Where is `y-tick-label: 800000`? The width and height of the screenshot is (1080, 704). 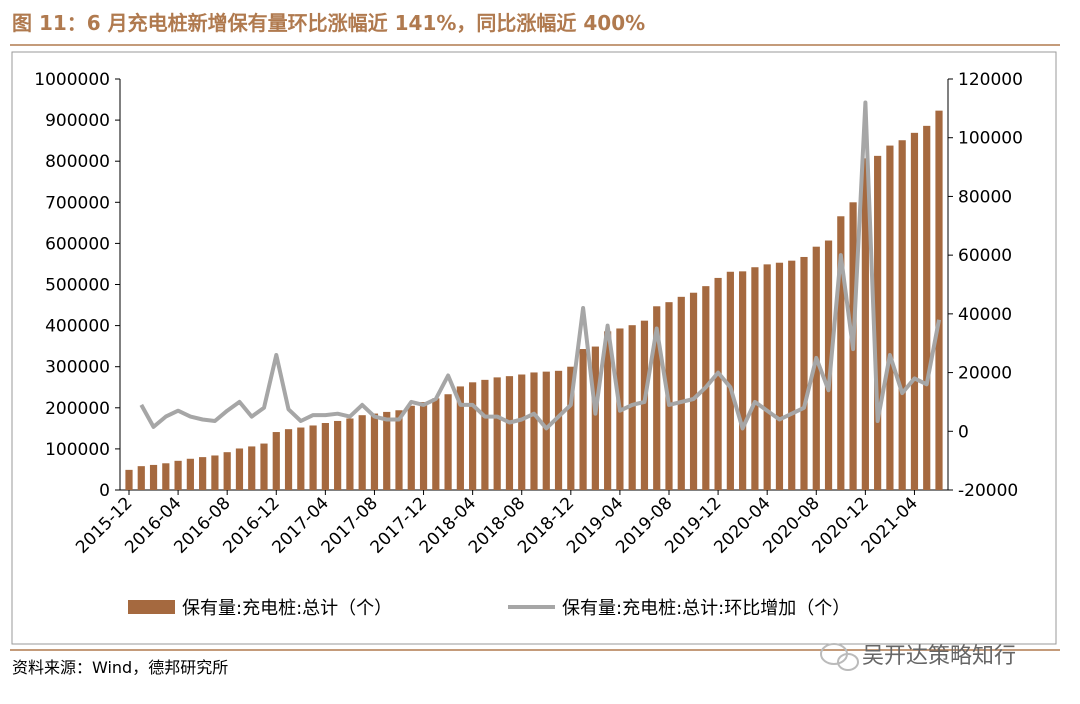
y-tick-label: 800000 is located at coordinates (77, 162).